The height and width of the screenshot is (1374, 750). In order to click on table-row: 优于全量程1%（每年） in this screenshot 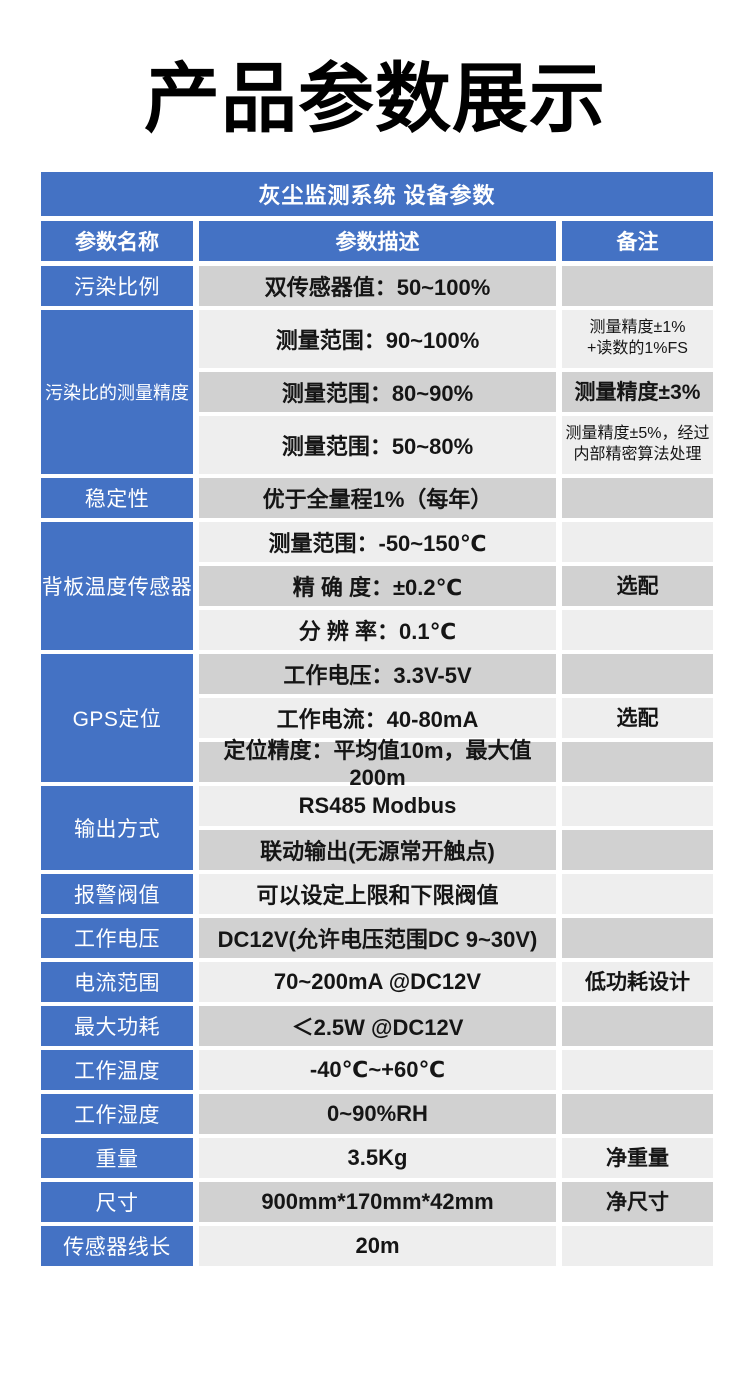, I will do `click(456, 498)`.